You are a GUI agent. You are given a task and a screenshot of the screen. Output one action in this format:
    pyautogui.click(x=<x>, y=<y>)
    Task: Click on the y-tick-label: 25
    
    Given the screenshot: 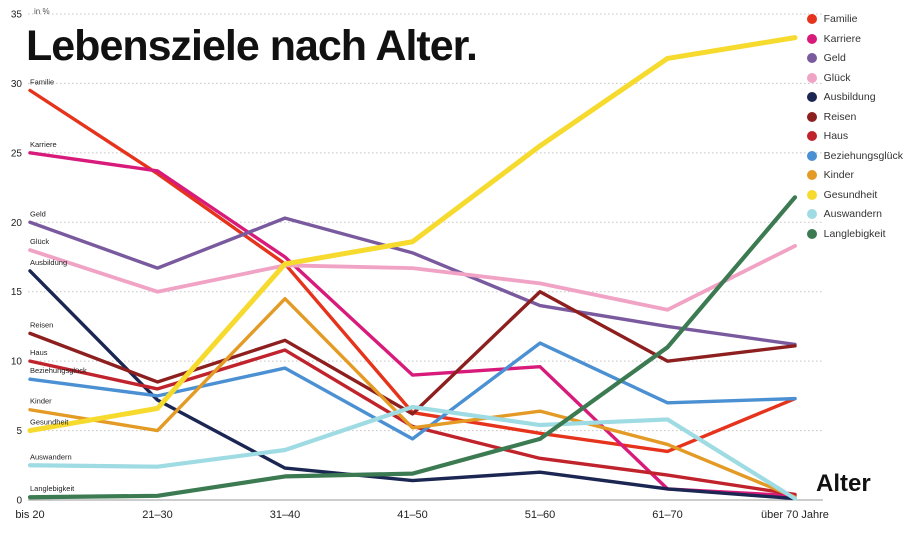 What is the action you would take?
    pyautogui.click(x=17, y=153)
    